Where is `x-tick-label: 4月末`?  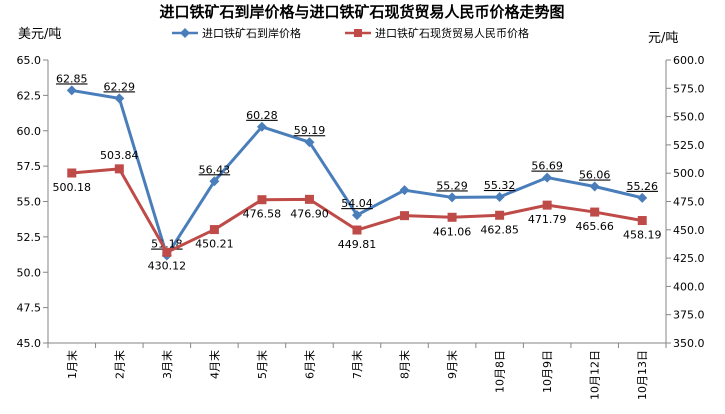
x-tick-label: 4月末 is located at coordinates (214, 364).